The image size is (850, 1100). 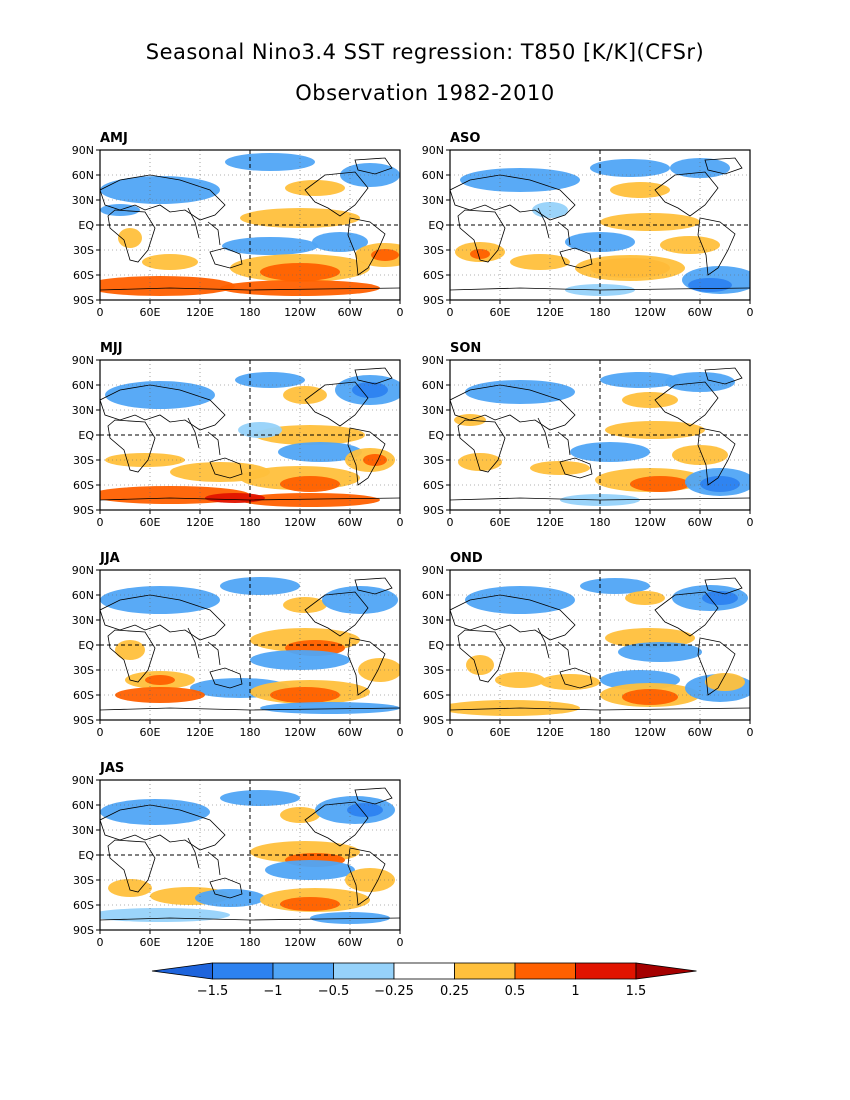 I want to click on colorbar-label: 1.5, so click(x=636, y=991).